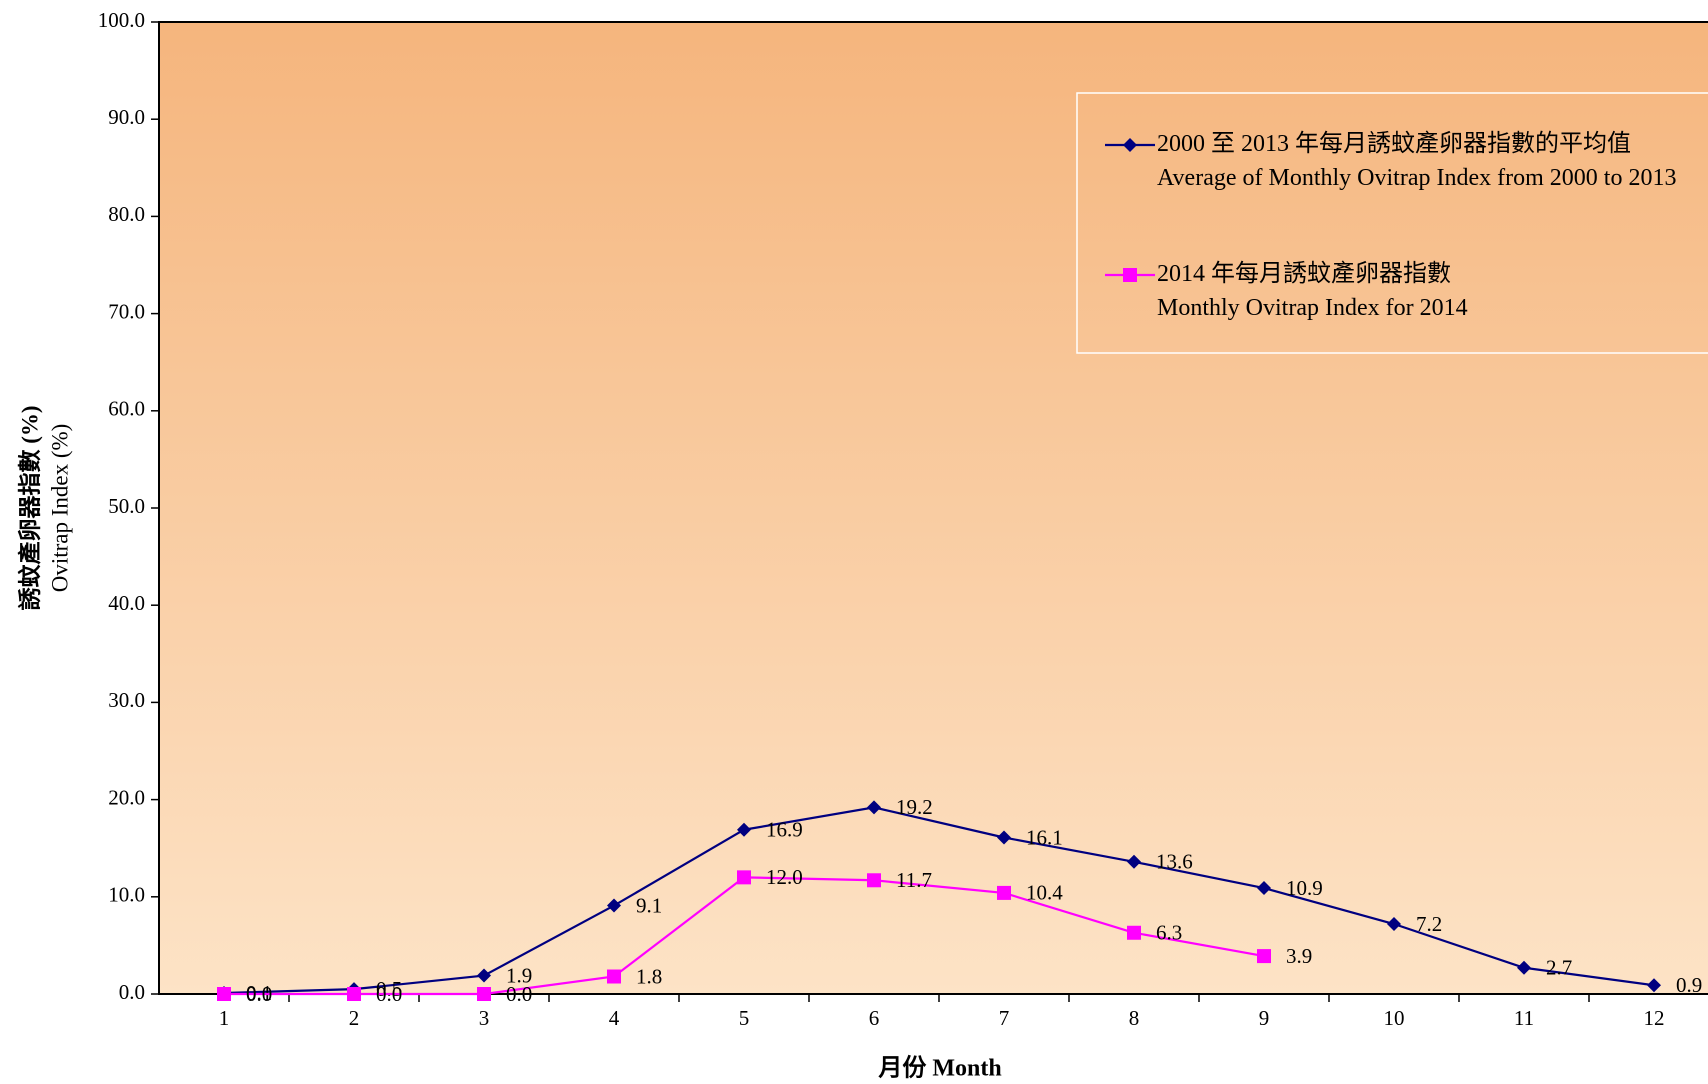 The image size is (1708, 1084). I want to click on data-label: 10.4, so click(1044, 893).